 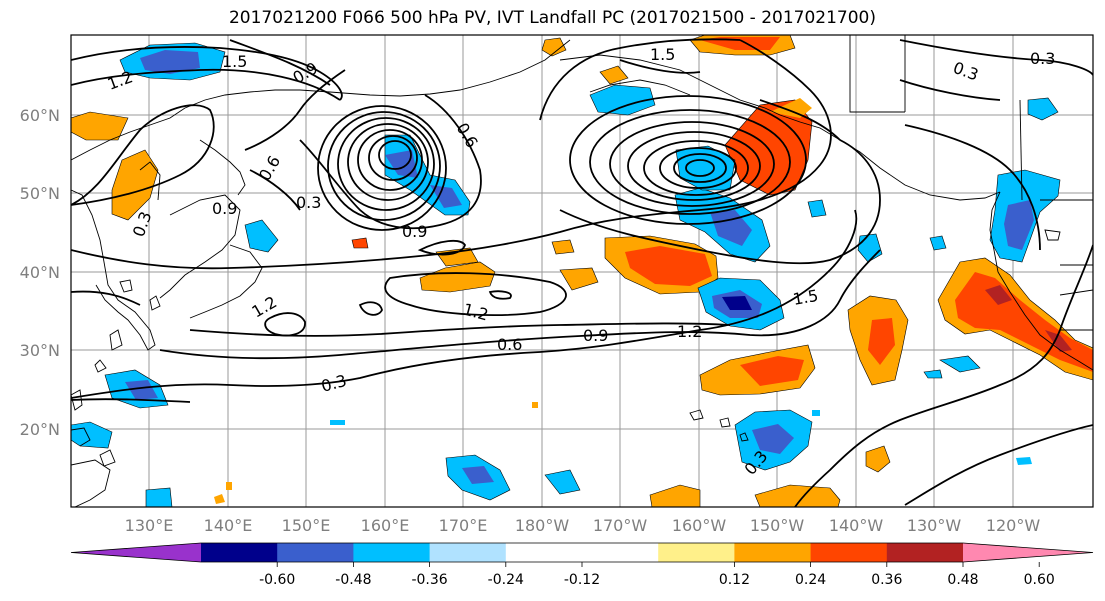 I want to click on latitude-labels: 60°N 50°N 40°N 30°N 20°N, so click(x=40, y=272).